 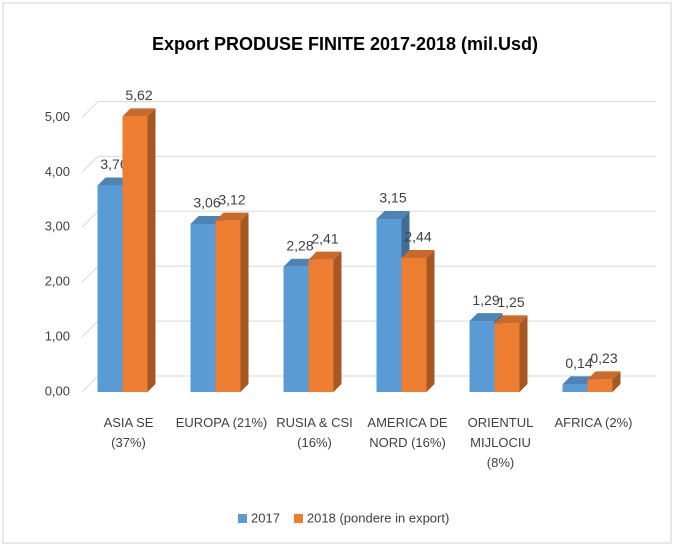 I want to click on data-label: 3,12, so click(x=231, y=199).